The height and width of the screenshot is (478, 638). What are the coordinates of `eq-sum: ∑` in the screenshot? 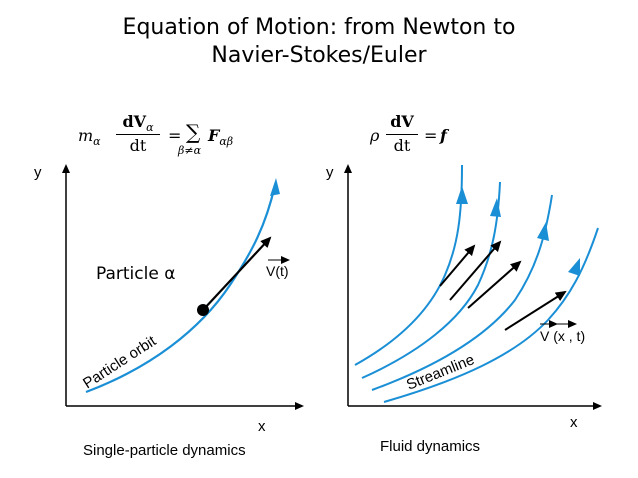 It's located at (193, 132).